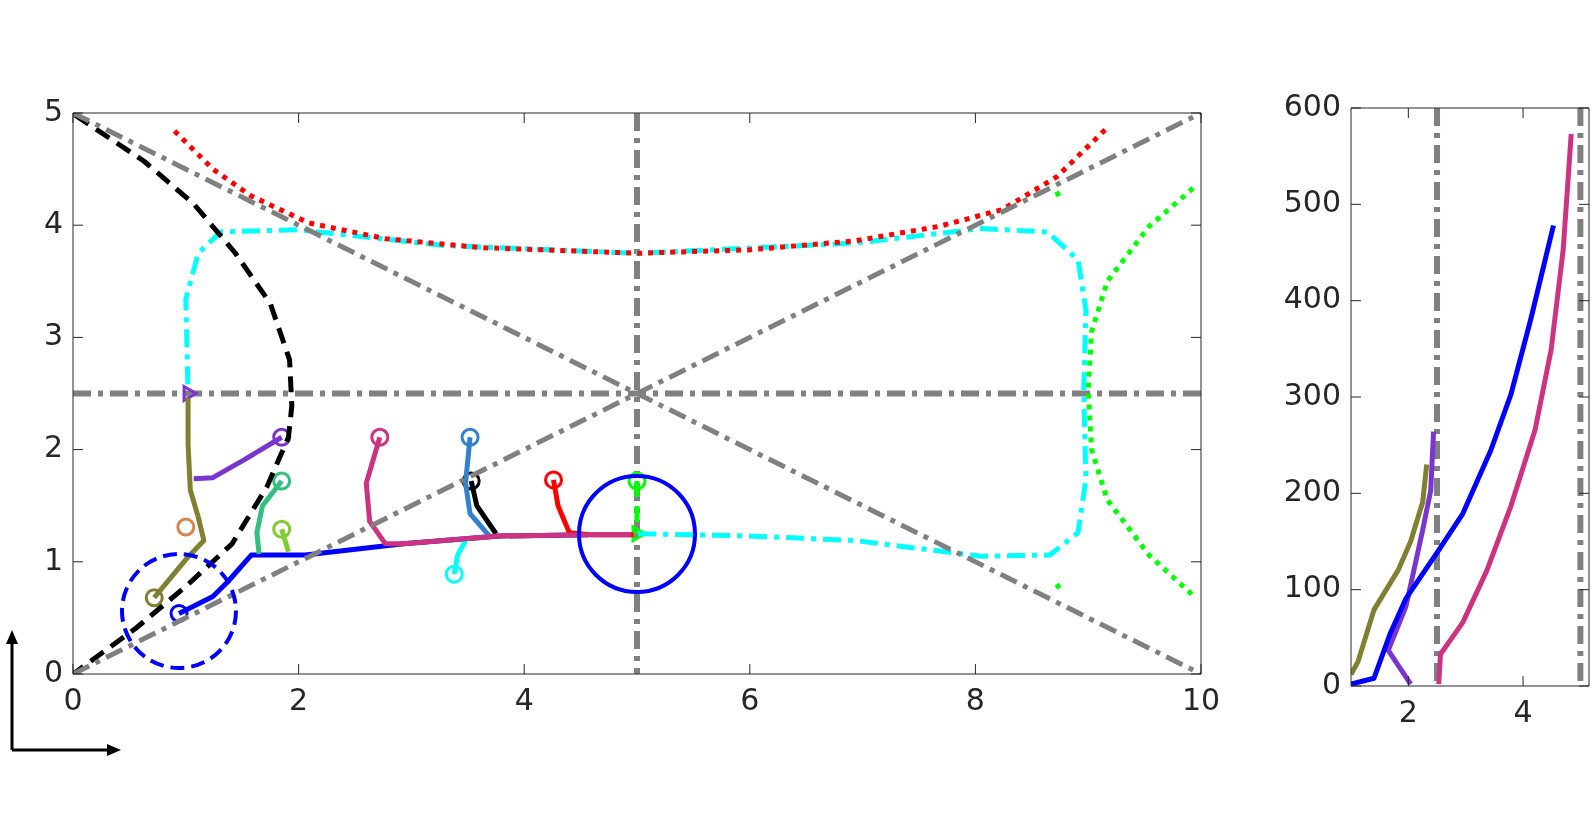 The width and height of the screenshot is (1592, 813). Describe the element at coordinates (53, 559) in the screenshot. I see `y-tick-label: 1` at that location.